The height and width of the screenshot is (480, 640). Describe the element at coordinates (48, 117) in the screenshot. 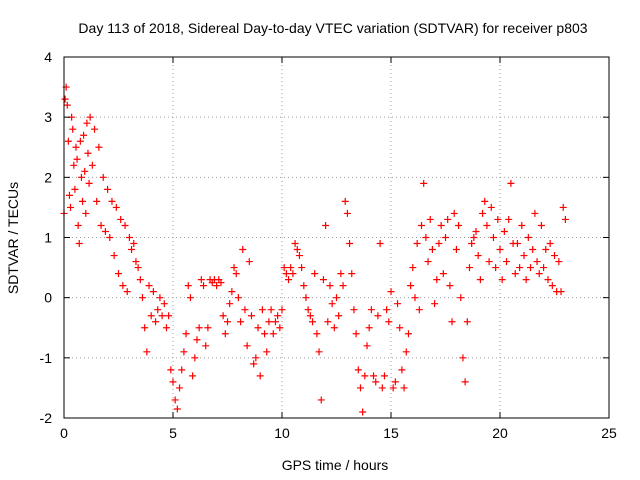

I see `y-tick-label: 3` at that location.